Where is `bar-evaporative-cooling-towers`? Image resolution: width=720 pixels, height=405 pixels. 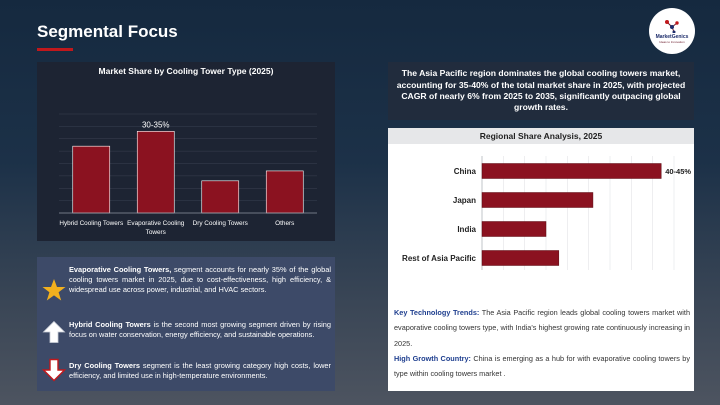 bar-evaporative-cooling-towers is located at coordinates (155, 172).